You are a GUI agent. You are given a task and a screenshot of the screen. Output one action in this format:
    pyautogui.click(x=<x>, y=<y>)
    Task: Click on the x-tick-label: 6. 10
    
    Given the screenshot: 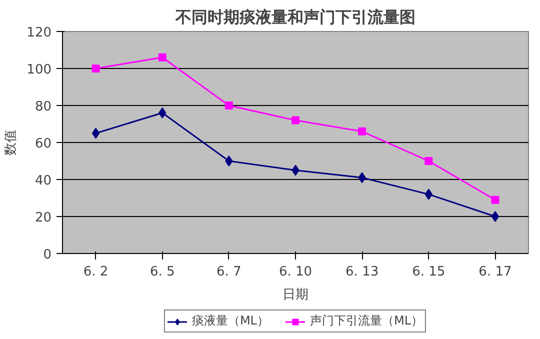 What is the action you would take?
    pyautogui.click(x=295, y=272)
    